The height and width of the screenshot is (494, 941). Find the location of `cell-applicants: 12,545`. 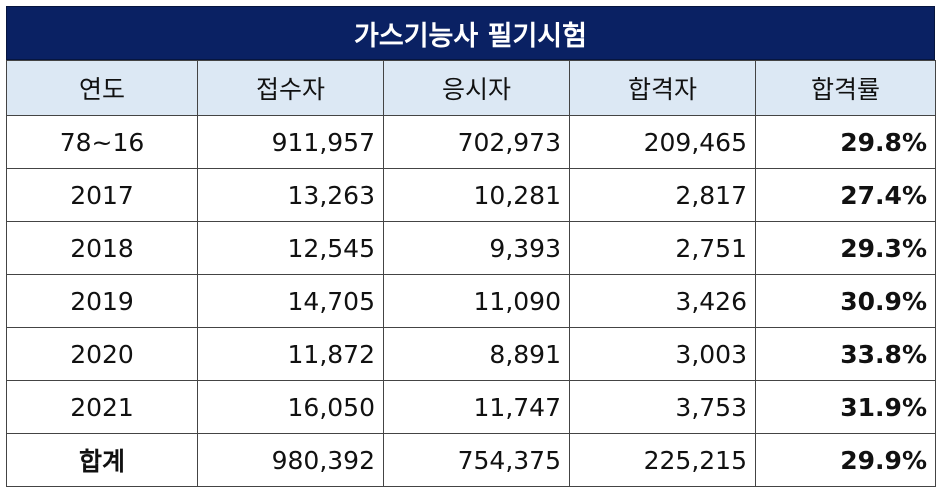

cell-applicants: 12,545 is located at coordinates (290, 248).